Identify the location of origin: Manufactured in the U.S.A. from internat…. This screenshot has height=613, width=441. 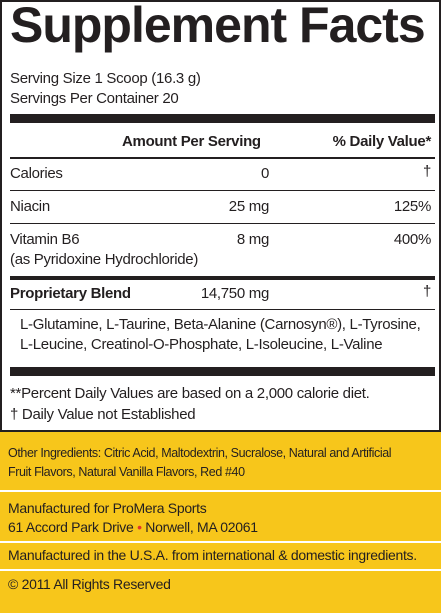
(212, 555).